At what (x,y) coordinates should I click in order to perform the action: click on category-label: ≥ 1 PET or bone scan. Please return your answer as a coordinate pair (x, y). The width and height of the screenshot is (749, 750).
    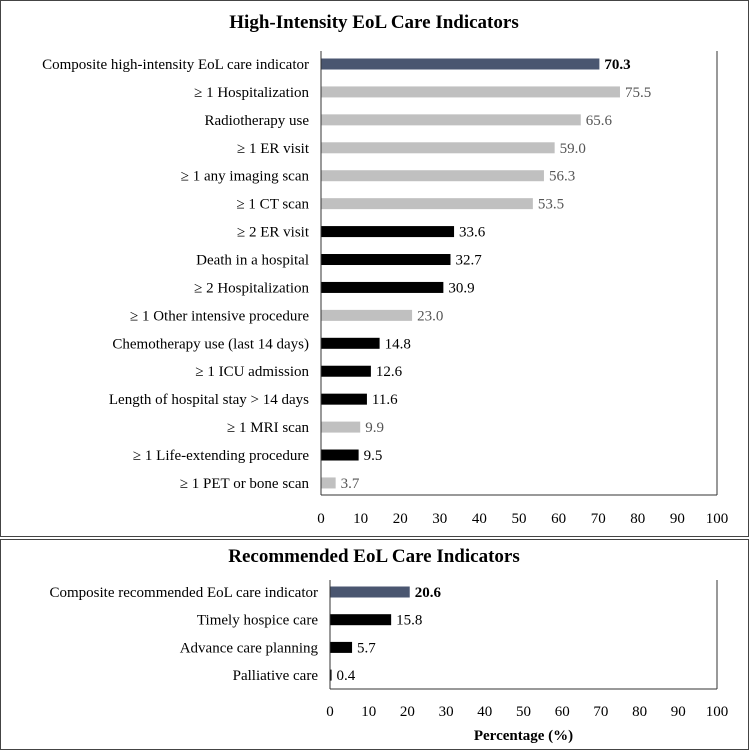
    Looking at the image, I should click on (245, 484).